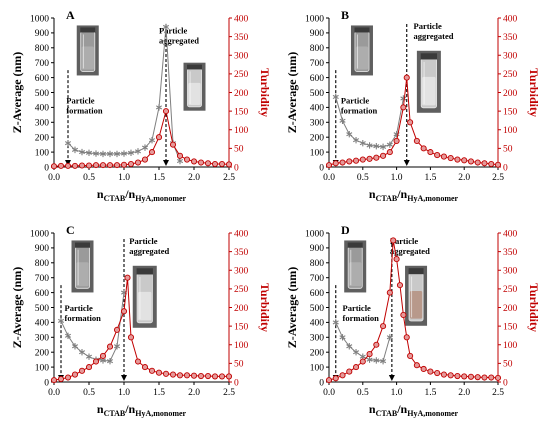  Describe the element at coordinates (317, 124) in the screenshot. I see `y-left-tick-label: 300` at that location.